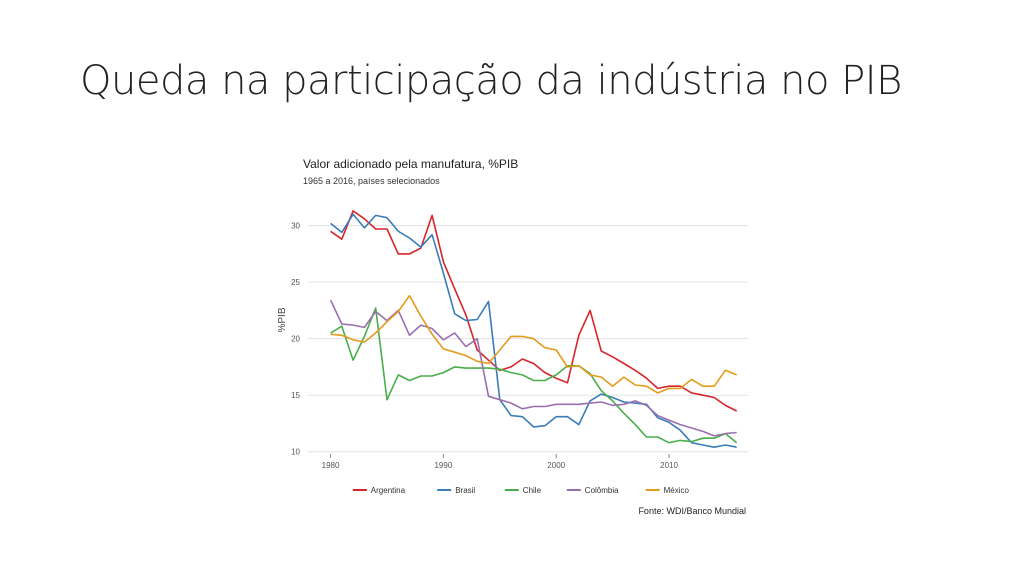  What do you see at coordinates (295, 395) in the screenshot?
I see `y-tick-label: 15` at bounding box center [295, 395].